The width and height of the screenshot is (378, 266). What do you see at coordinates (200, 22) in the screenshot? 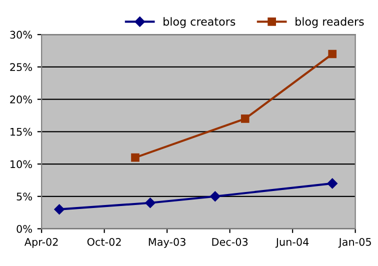
I see `legend-label: blog creators` at bounding box center [200, 22].